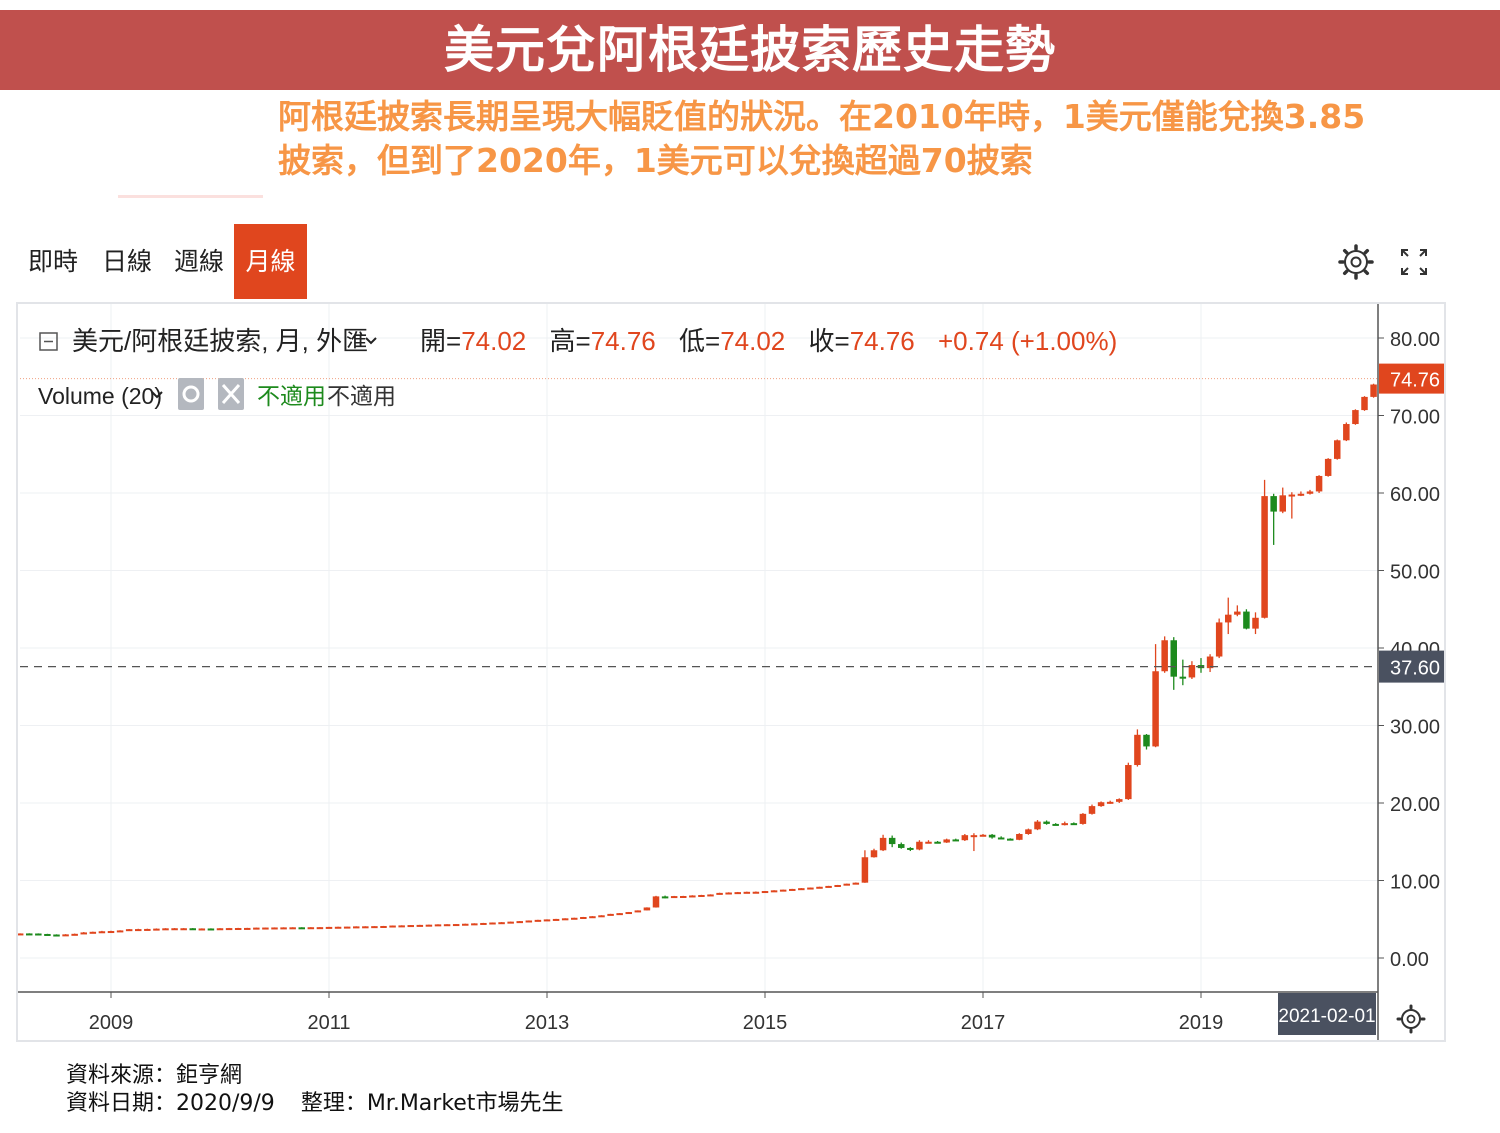  I want to click on tab-weekly: 週線, so click(198, 261).